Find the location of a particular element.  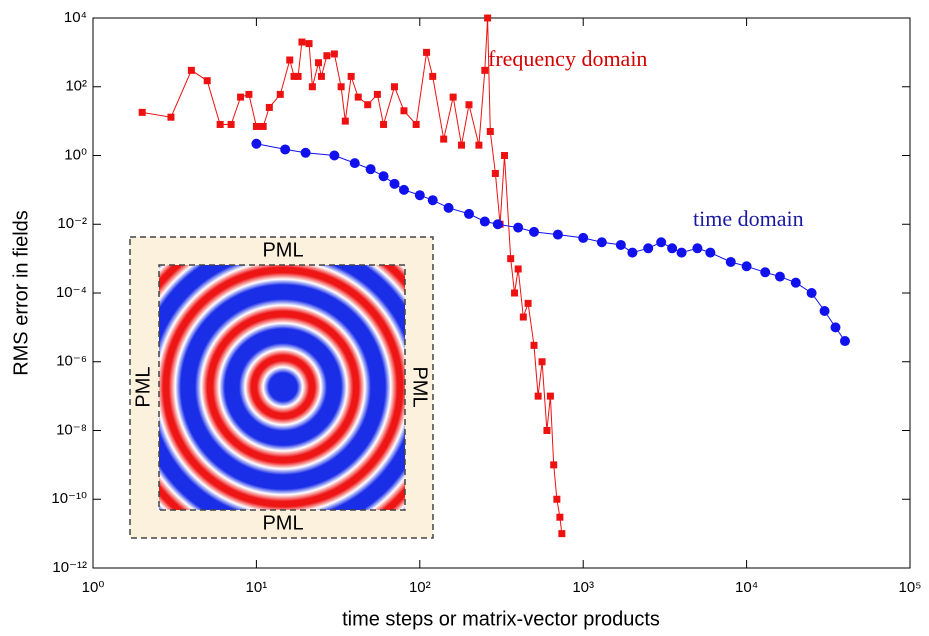

y-tick-label: 10⁻¹² is located at coordinates (69, 567).